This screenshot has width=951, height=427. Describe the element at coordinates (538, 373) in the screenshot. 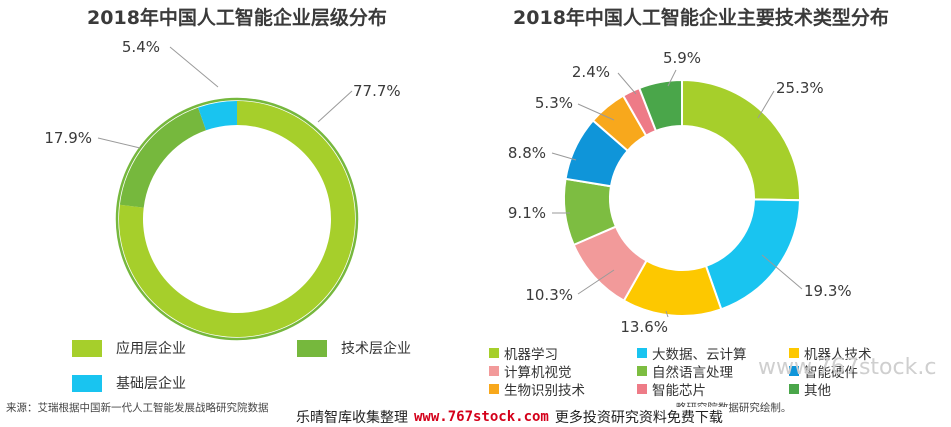

I see `legend2-label: 计算机视觉` at that location.